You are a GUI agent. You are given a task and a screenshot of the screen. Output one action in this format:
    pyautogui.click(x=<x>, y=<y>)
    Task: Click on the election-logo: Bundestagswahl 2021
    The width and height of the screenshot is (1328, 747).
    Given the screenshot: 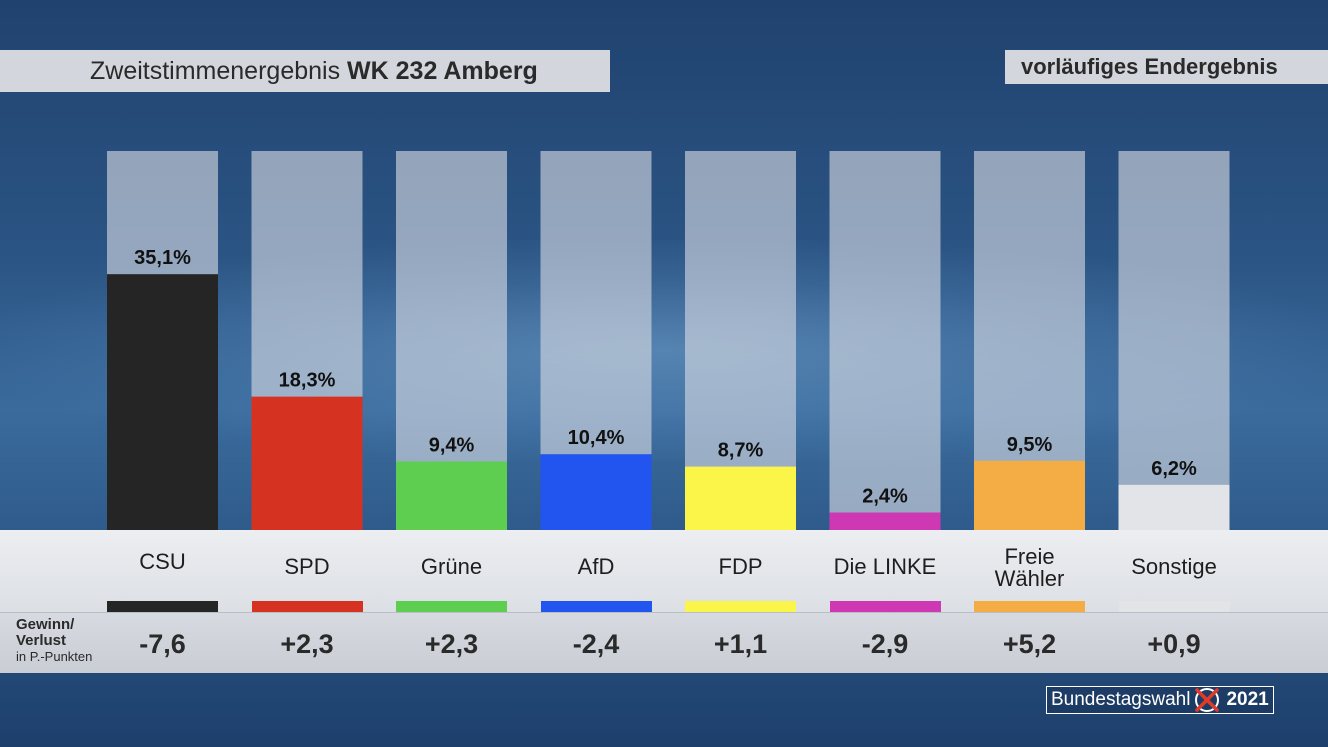 What is the action you would take?
    pyautogui.click(x=1160, y=700)
    